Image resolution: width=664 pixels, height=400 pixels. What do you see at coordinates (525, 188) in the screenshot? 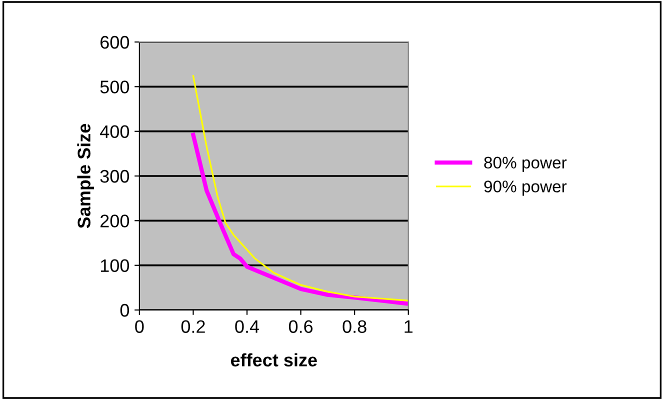
I see `legend-label: 90% power` at bounding box center [525, 188].